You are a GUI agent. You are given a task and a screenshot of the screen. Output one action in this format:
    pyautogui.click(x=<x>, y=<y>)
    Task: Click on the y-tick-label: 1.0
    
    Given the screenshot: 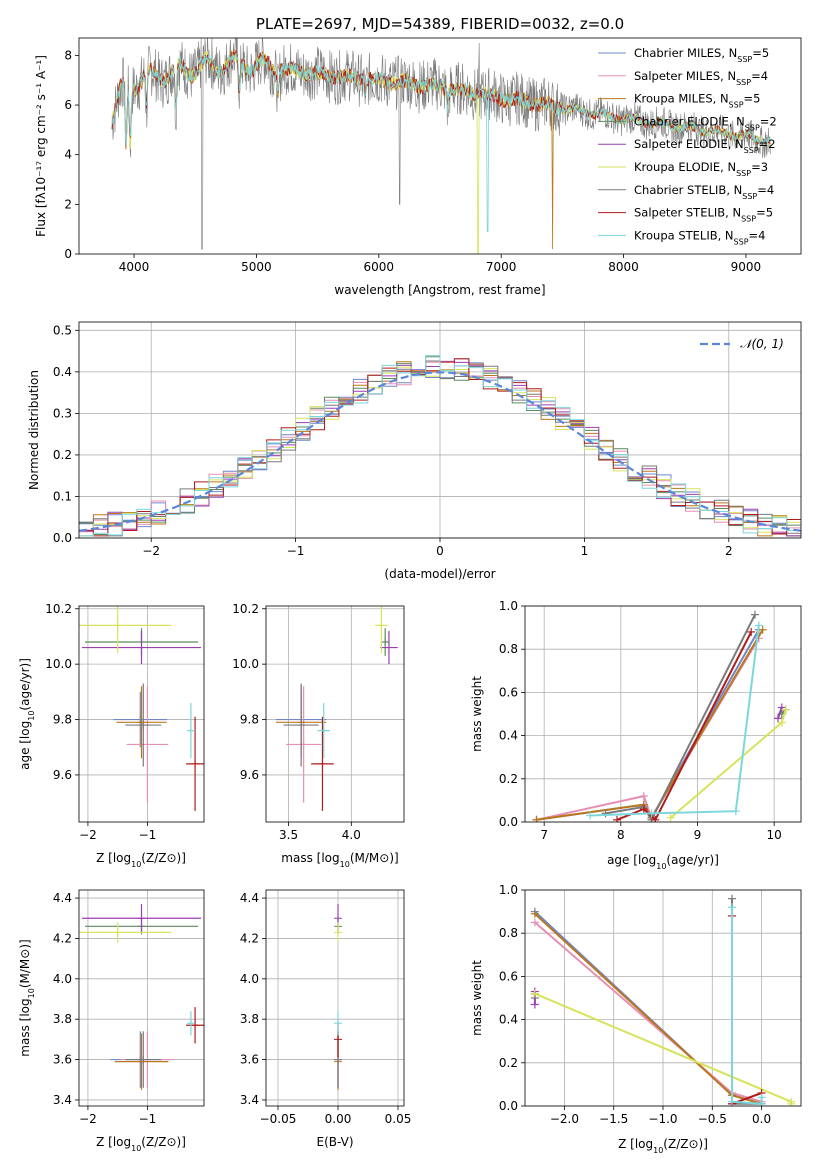 What is the action you would take?
    pyautogui.click(x=508, y=890)
    